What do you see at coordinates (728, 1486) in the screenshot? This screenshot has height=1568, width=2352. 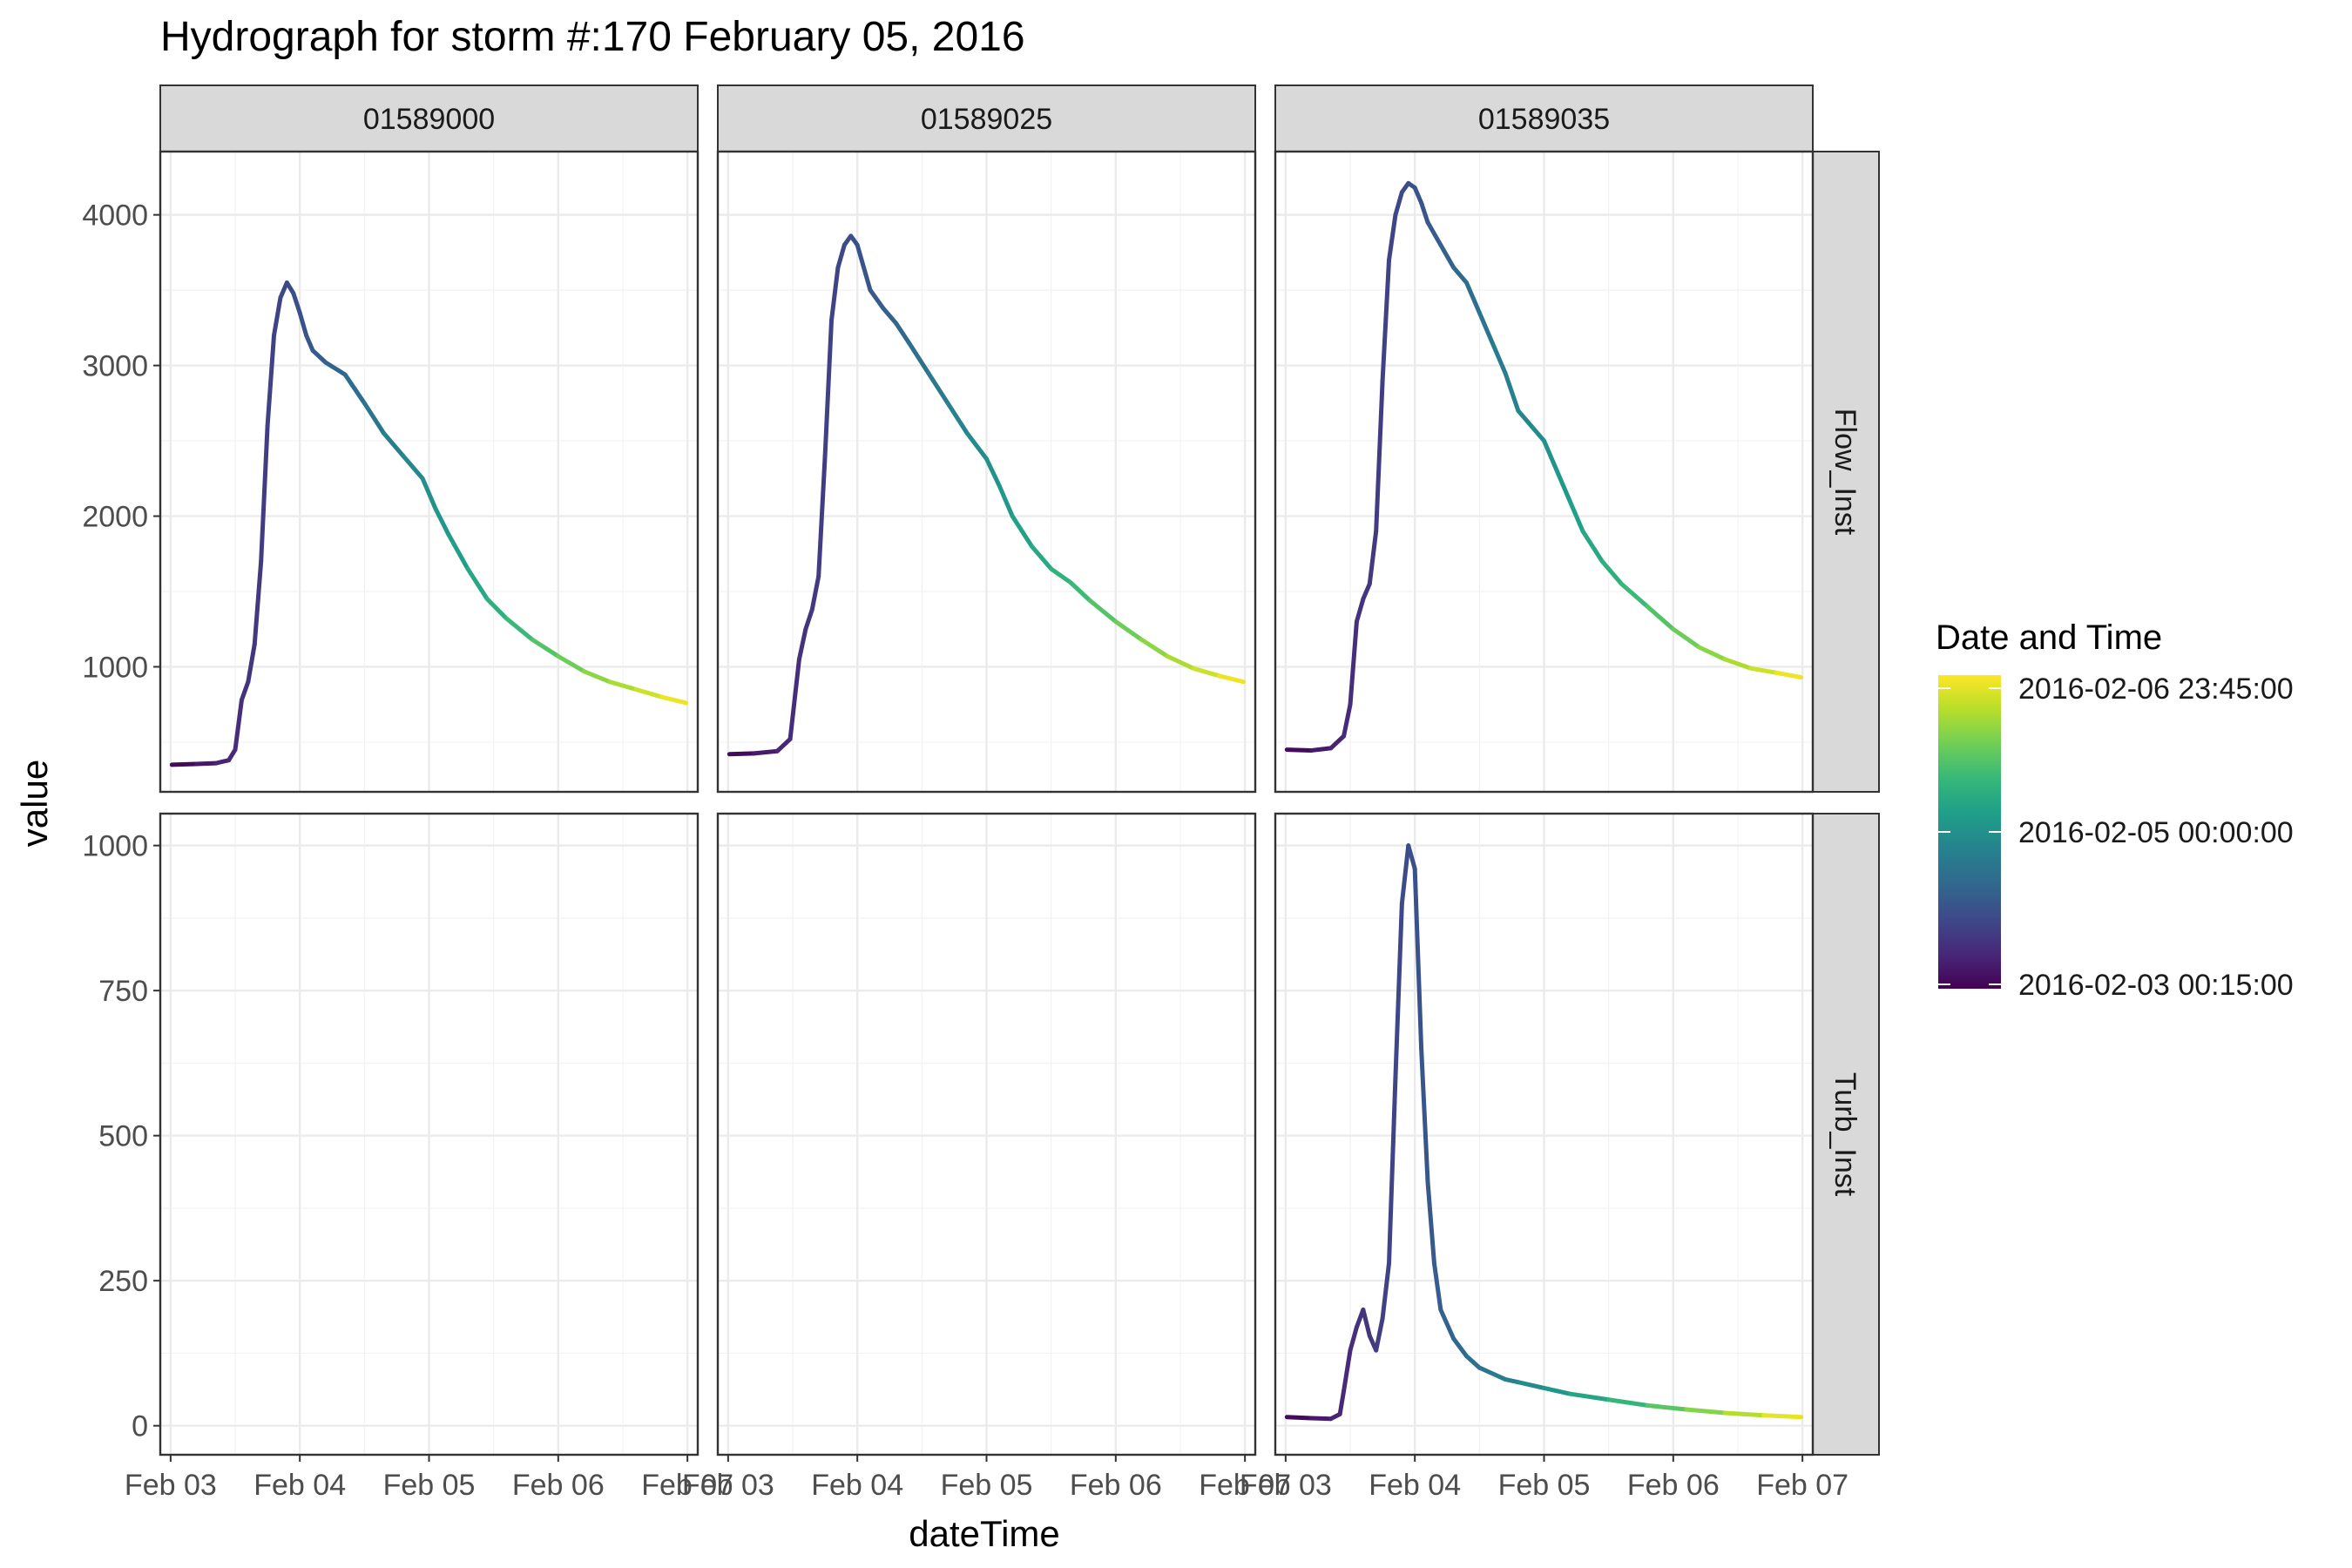 I see `x-tick-label: Feb 03` at bounding box center [728, 1486].